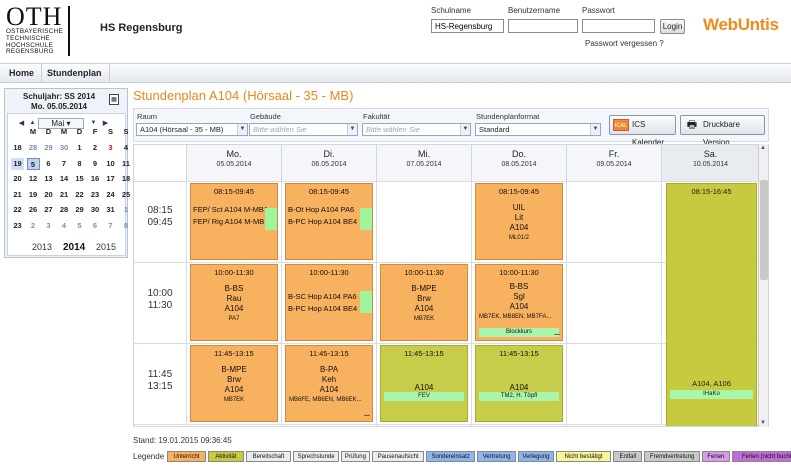 Image resolution: width=791 pixels, height=465 pixels. I want to click on calendar-day: 25, so click(126, 194).